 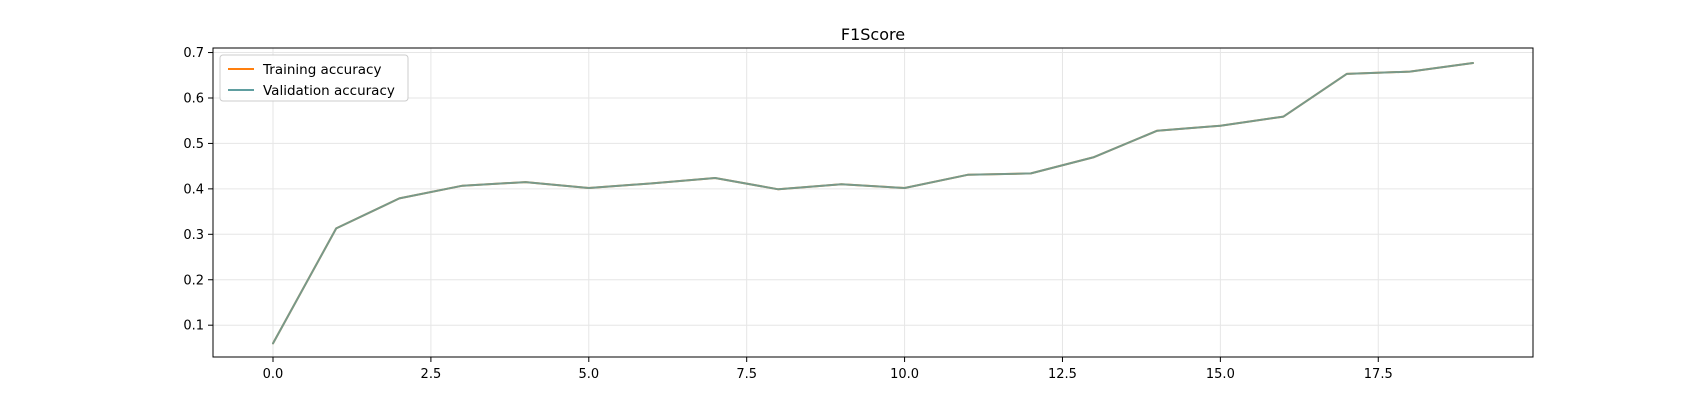 What do you see at coordinates (273, 374) in the screenshot?
I see `x-tick-label: 0.0` at bounding box center [273, 374].